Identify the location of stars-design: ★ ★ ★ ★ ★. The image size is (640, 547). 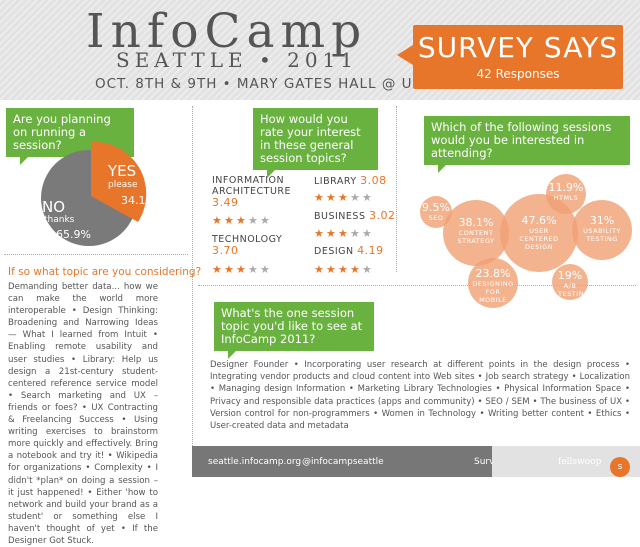
(344, 266).